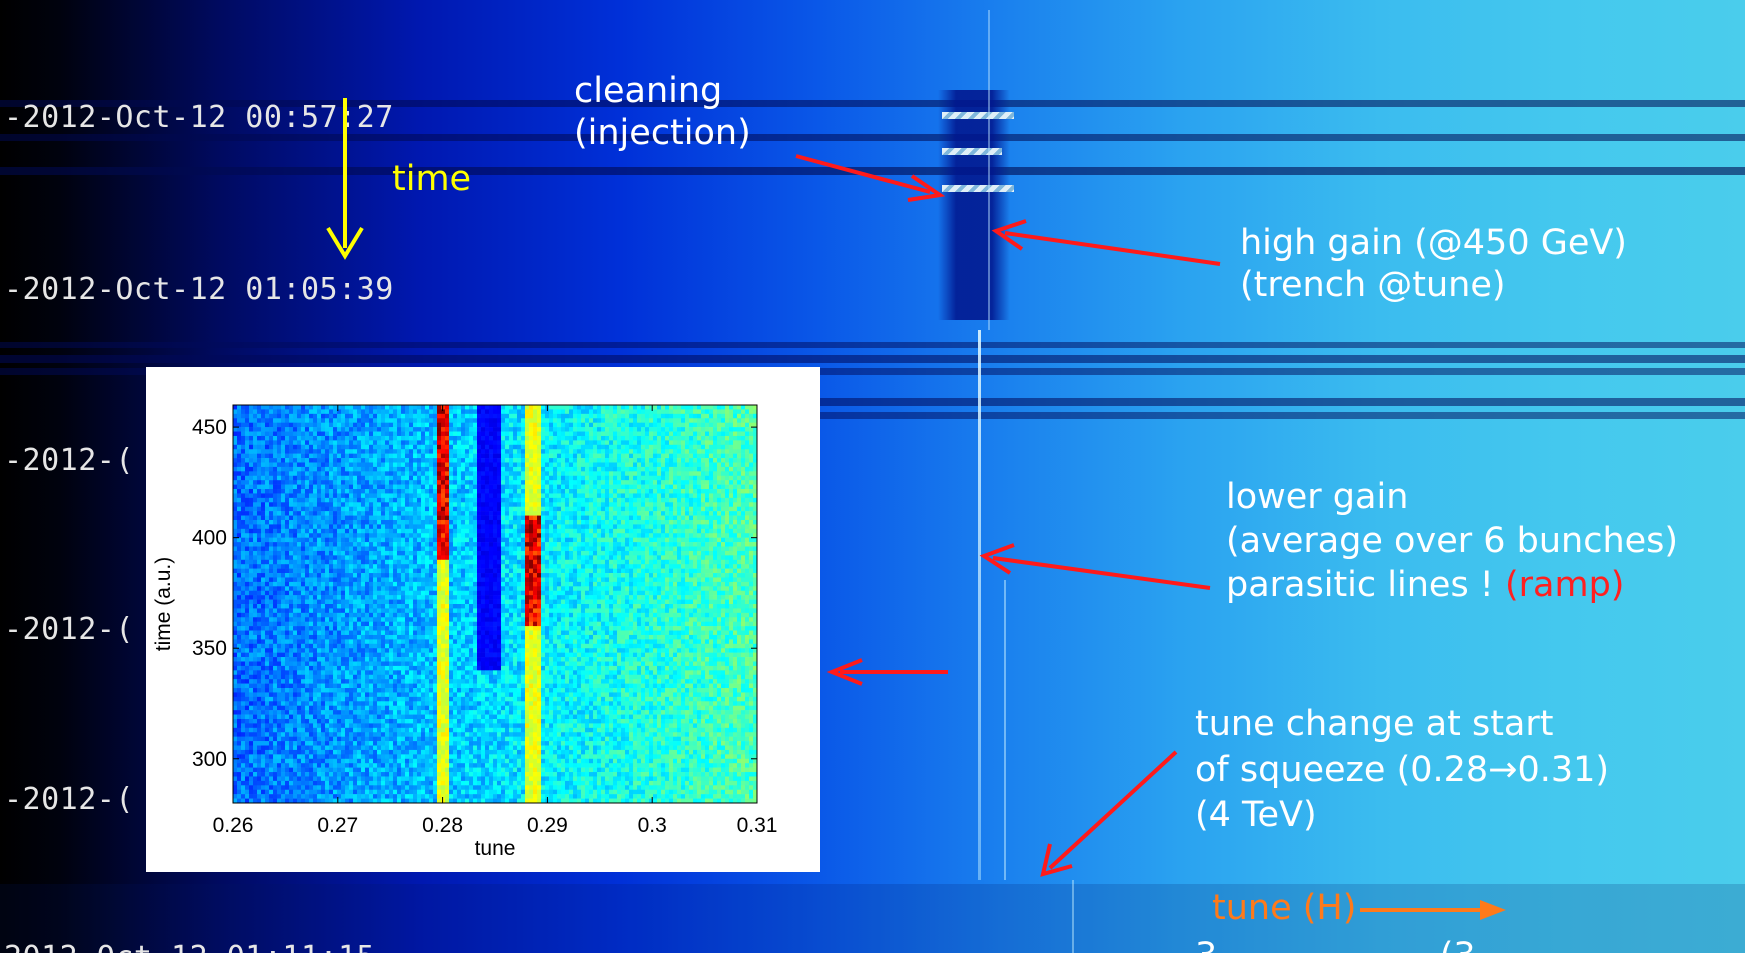 The image size is (1745, 953). I want to click on tune-line, so click(979, 605).